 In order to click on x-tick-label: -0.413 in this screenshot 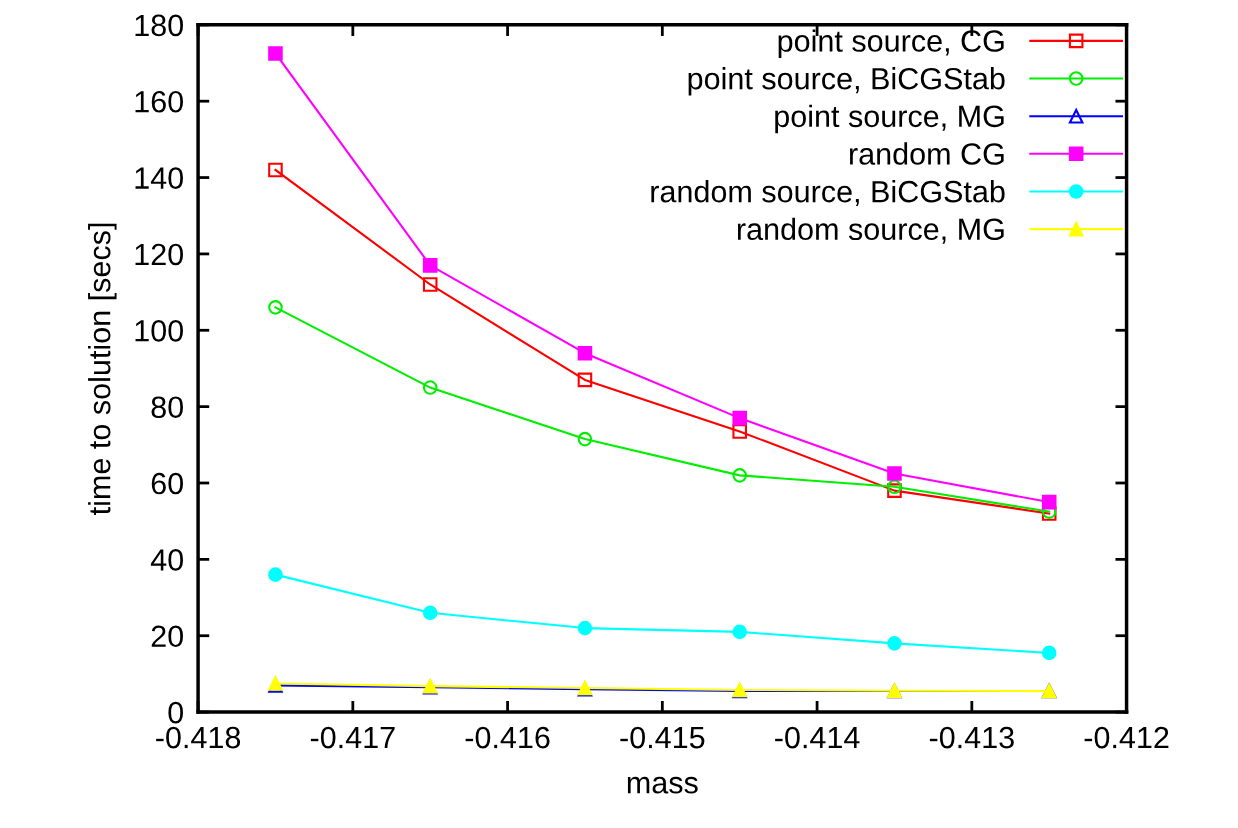, I will do `click(971, 737)`.